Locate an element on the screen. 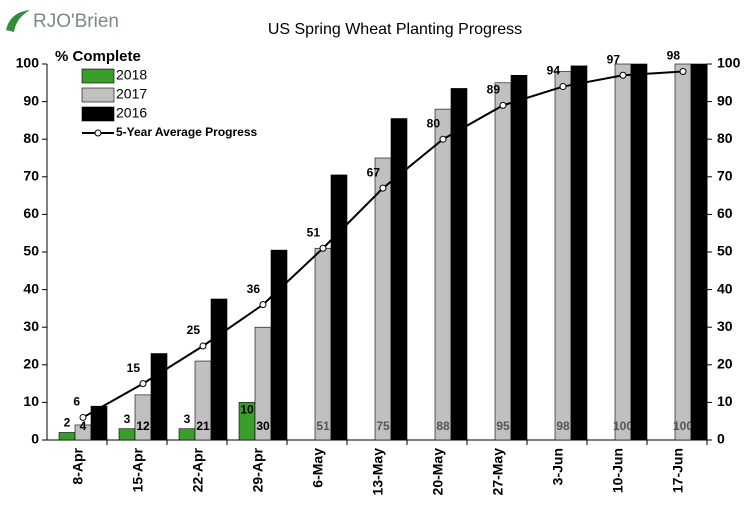 This screenshot has width=756, height=516. avg-label: 25 is located at coordinates (194, 330).